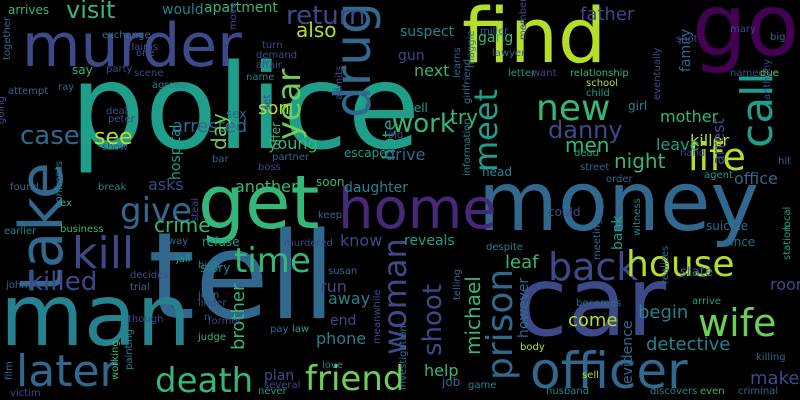 This screenshot has height=400, width=800. What do you see at coordinates (706, 301) in the screenshot?
I see `word-arrive: arrive` at bounding box center [706, 301].